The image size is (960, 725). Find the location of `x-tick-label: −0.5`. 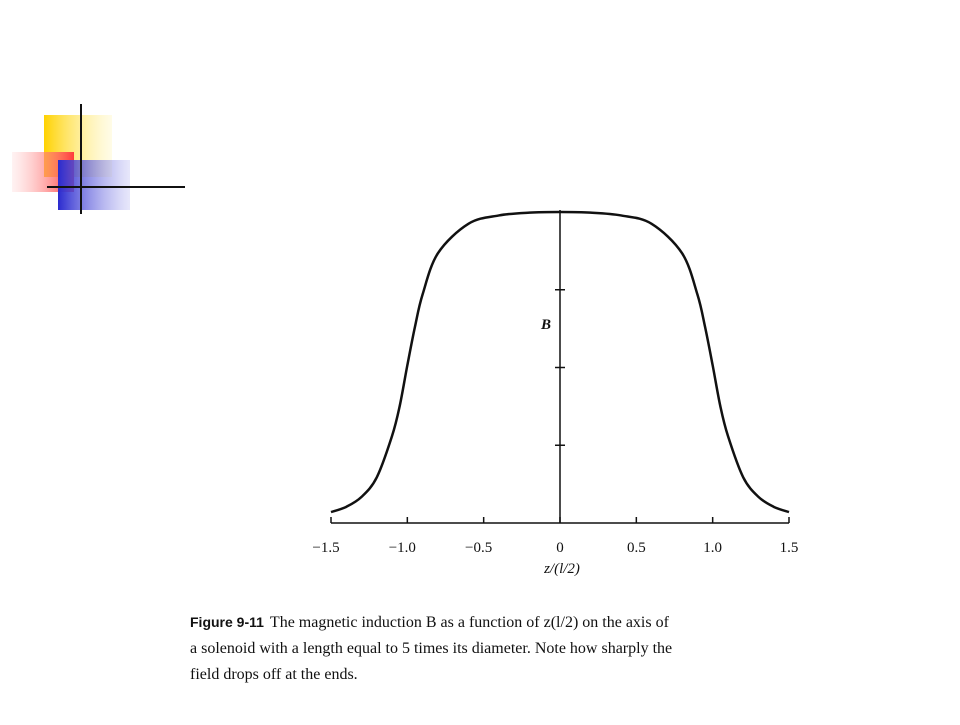

x-tick-label: −0.5 is located at coordinates (478, 548).